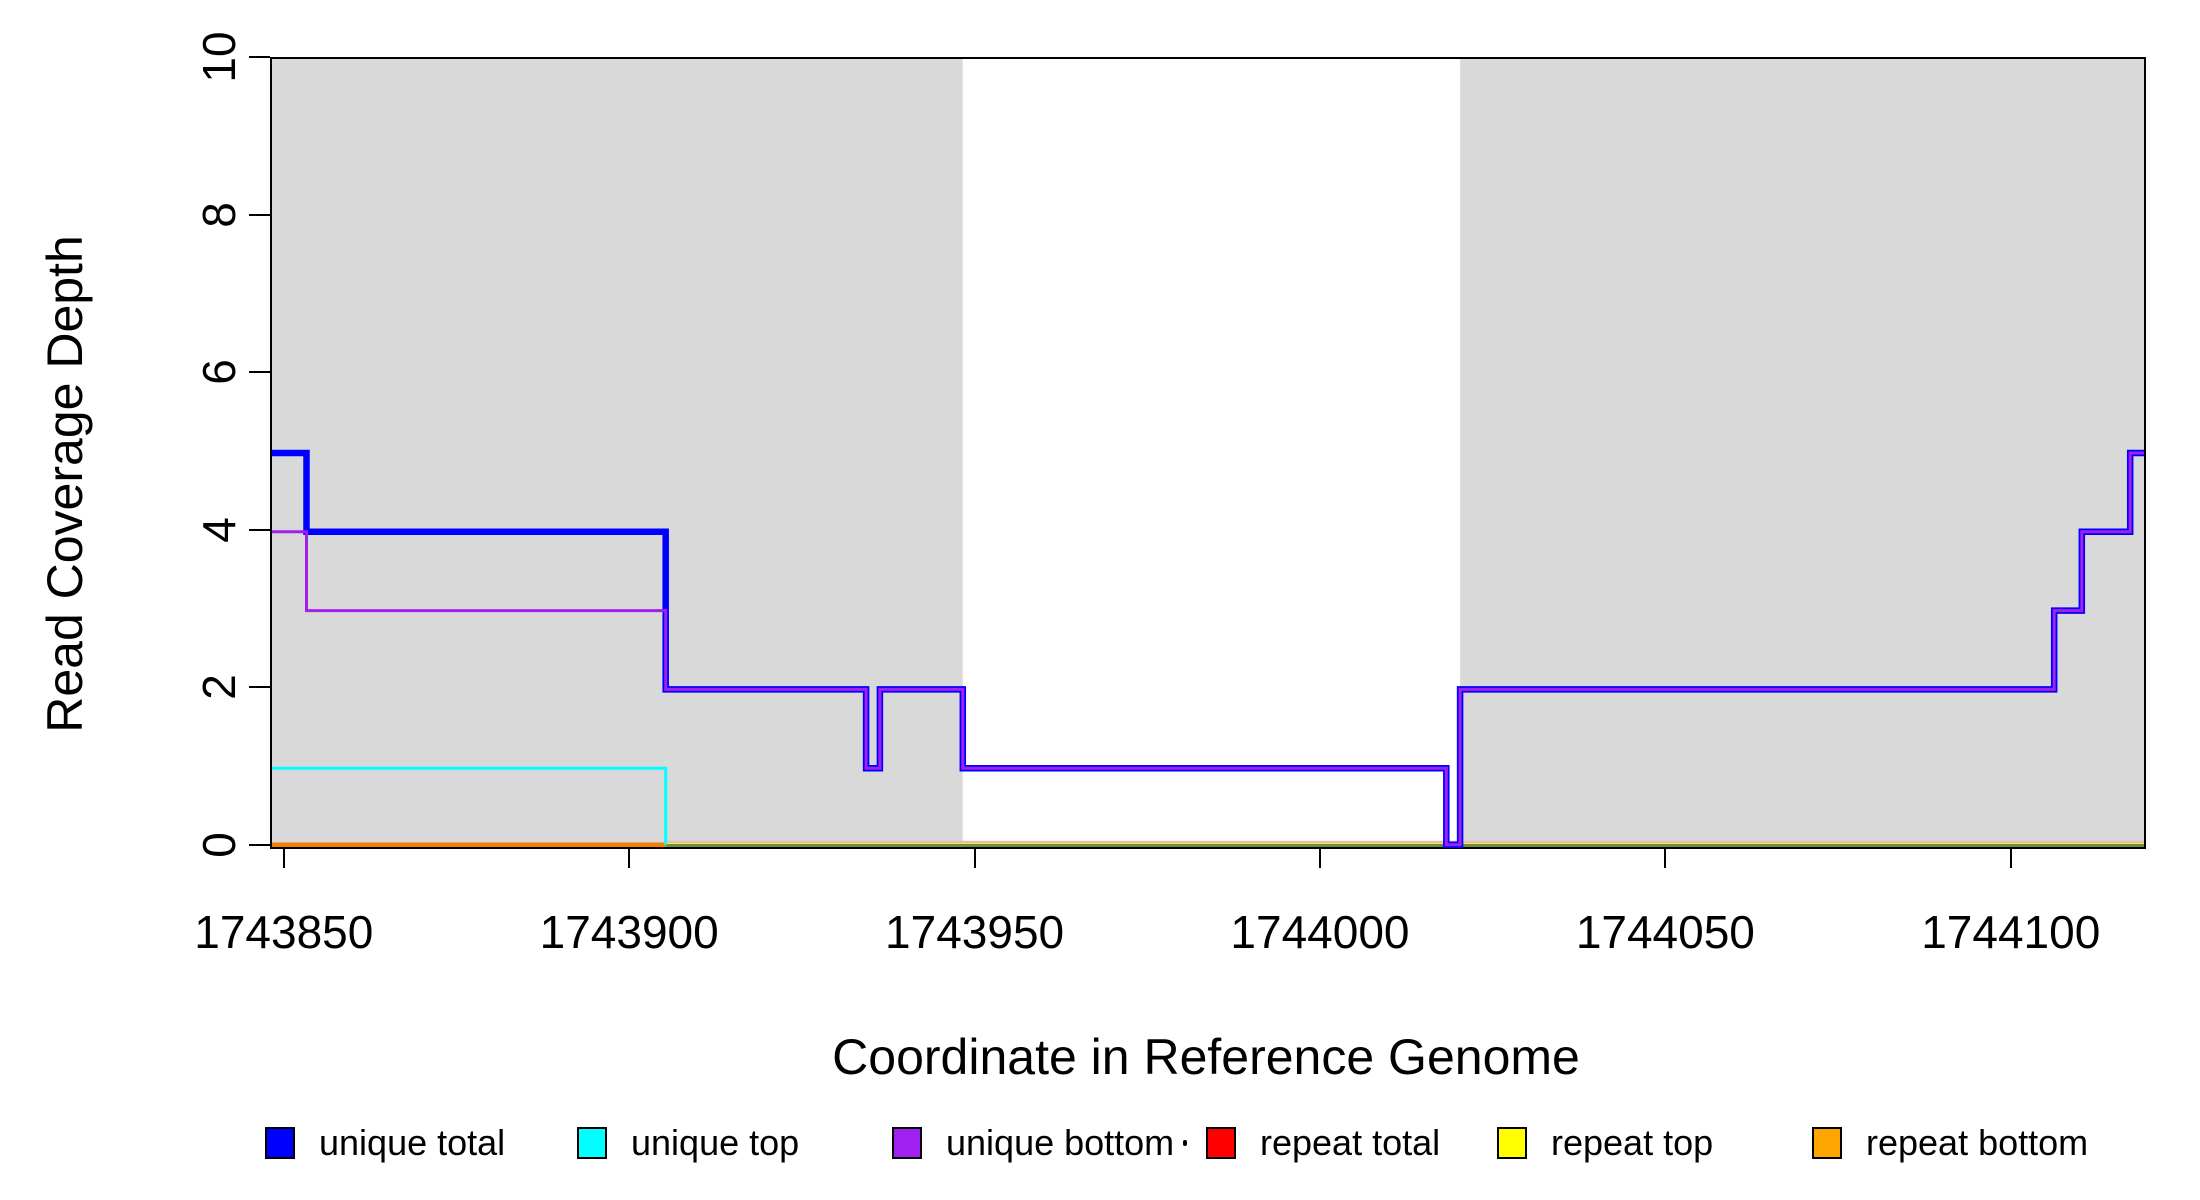 Image resolution: width=2200 pixels, height=1200 pixels. What do you see at coordinates (470, 805) in the screenshot?
I see `series-line-unique-top` at bounding box center [470, 805].